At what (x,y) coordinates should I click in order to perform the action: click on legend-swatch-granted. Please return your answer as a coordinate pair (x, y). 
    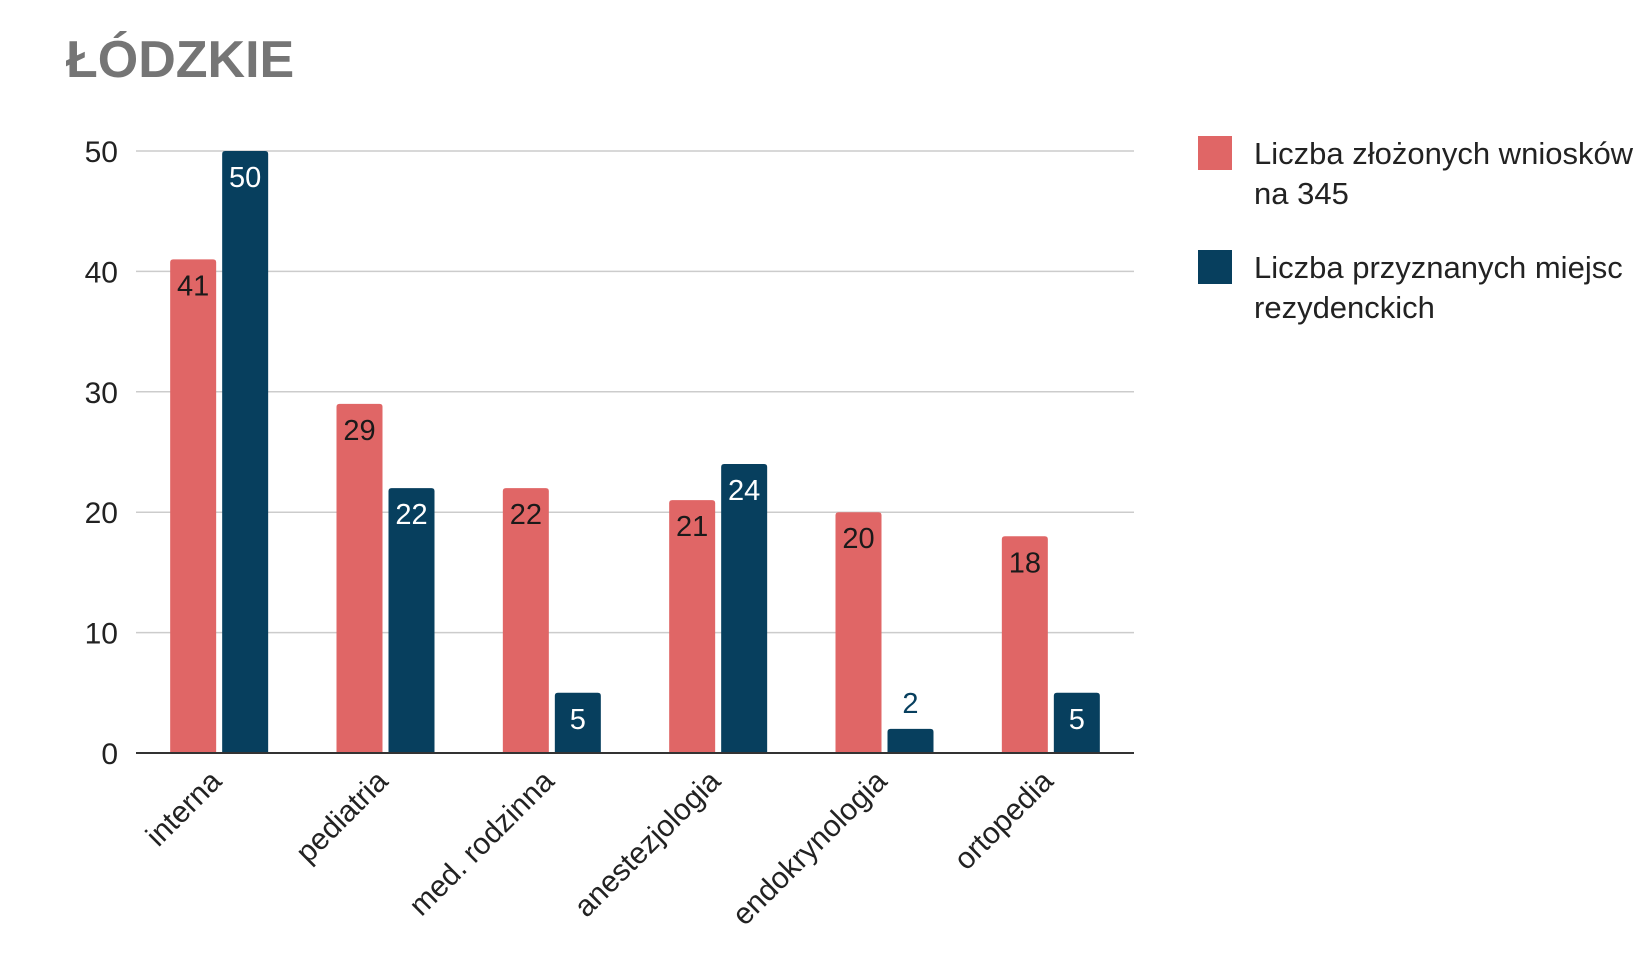
    Looking at the image, I should click on (1215, 267).